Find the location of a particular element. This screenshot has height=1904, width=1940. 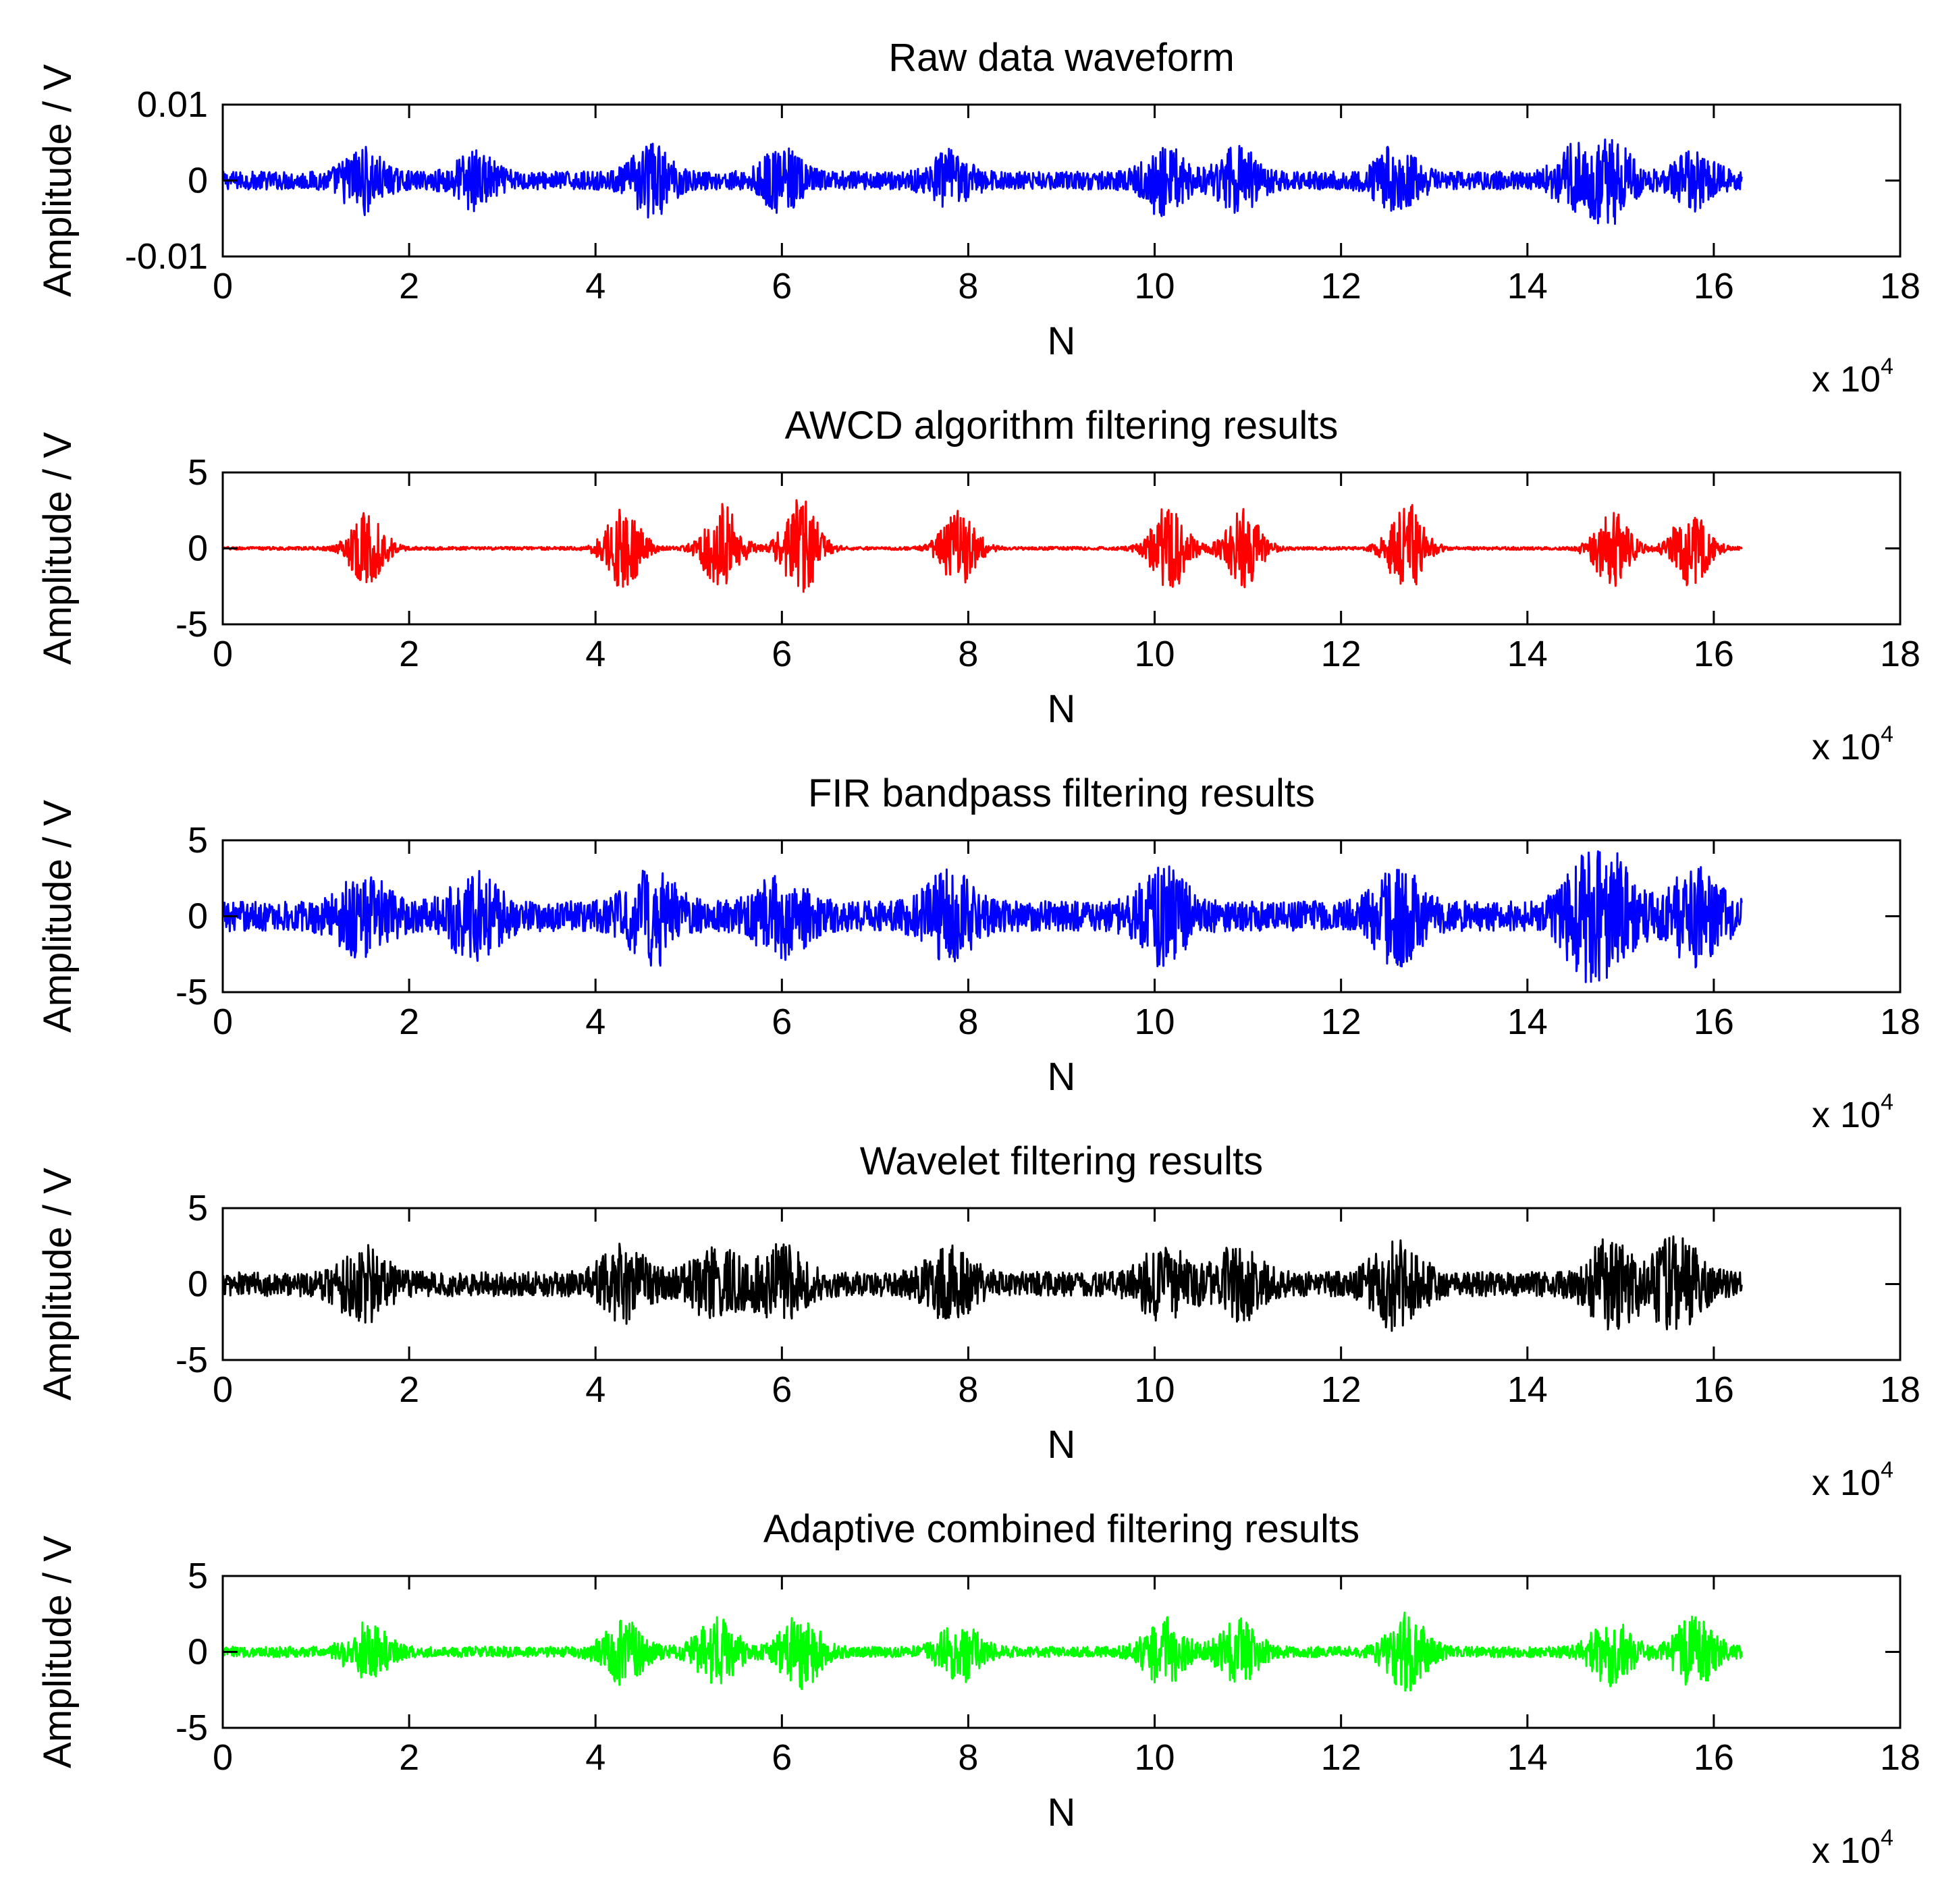

y-tick-label: 0.01 is located at coordinates (172, 105).